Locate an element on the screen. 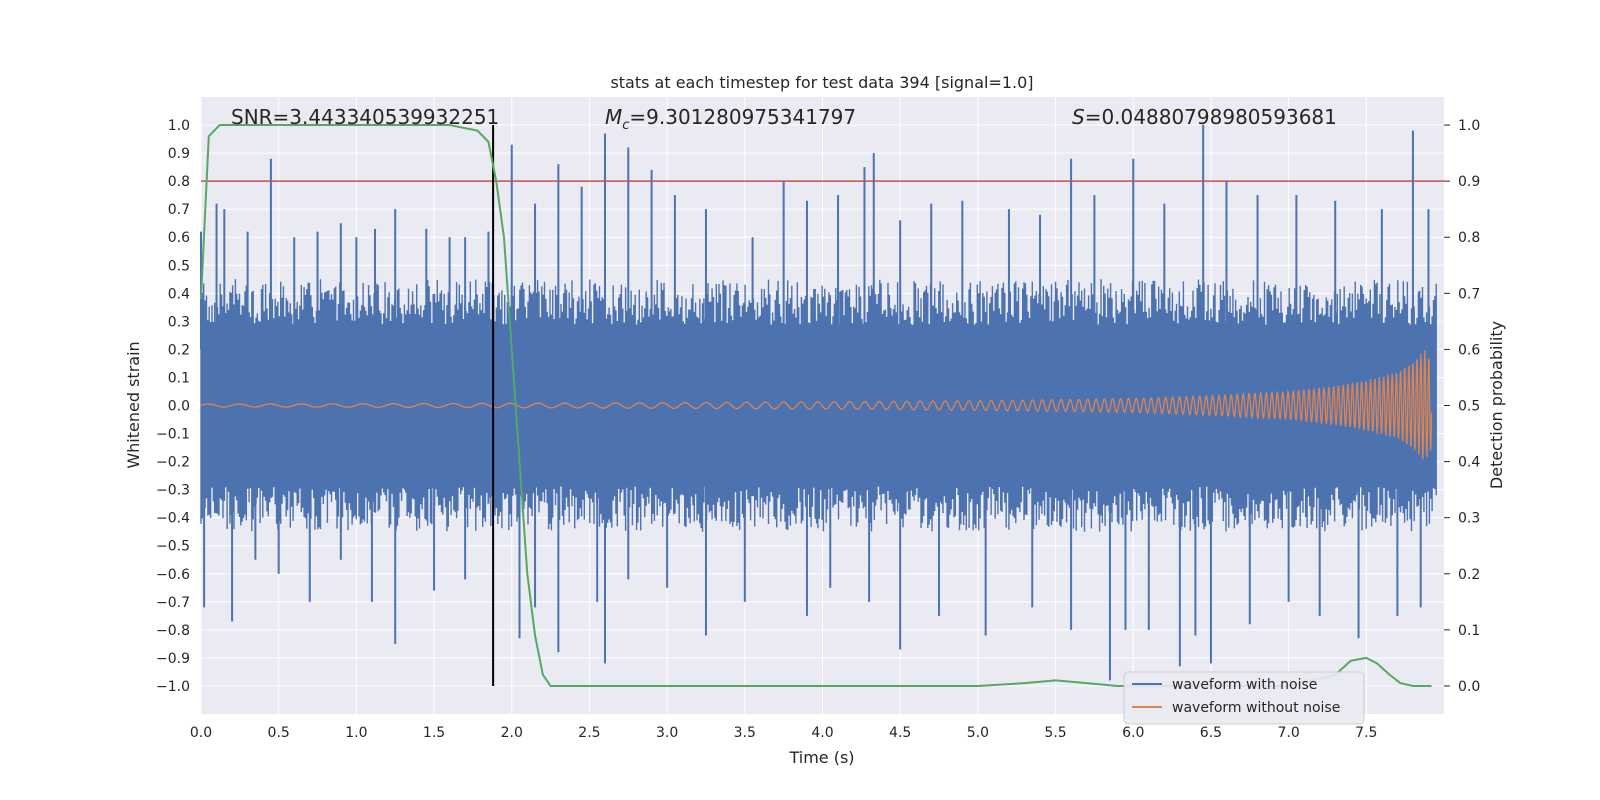  x-tick-label: 2.0 is located at coordinates (512, 733).